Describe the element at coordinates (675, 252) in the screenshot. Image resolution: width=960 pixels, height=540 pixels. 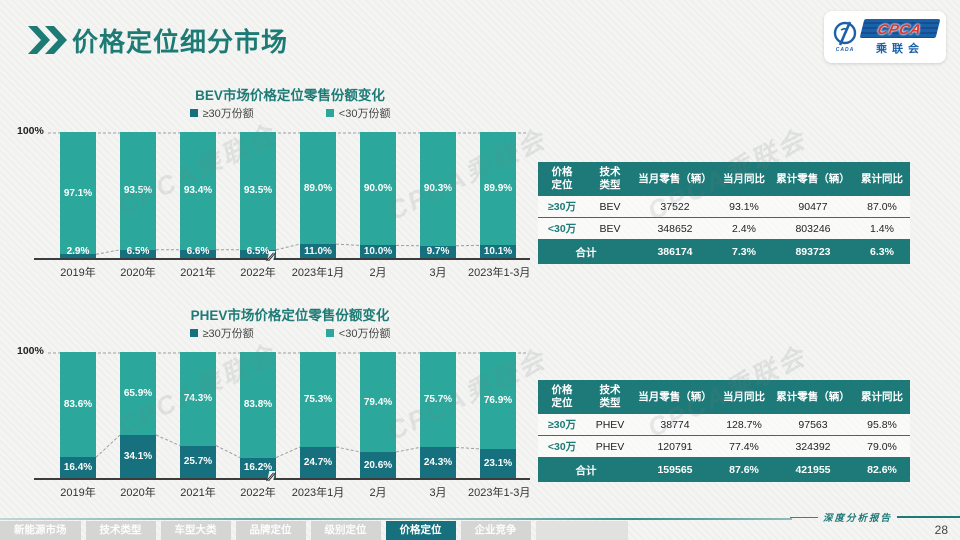
I see `table-cell: 386174` at that location.